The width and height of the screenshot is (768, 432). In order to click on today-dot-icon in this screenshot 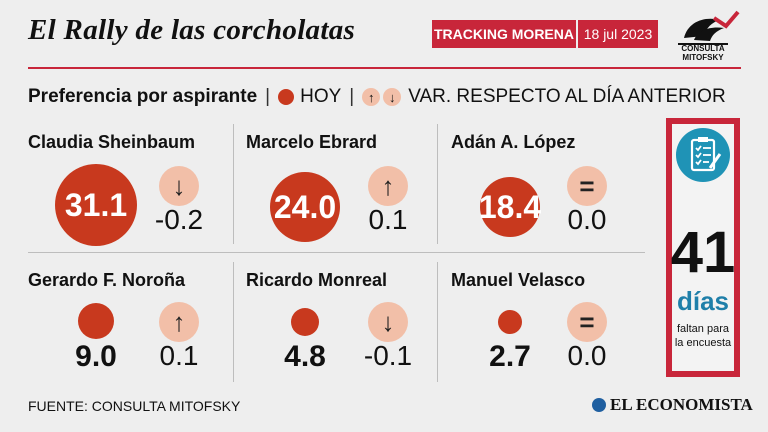, I will do `click(286, 97)`.